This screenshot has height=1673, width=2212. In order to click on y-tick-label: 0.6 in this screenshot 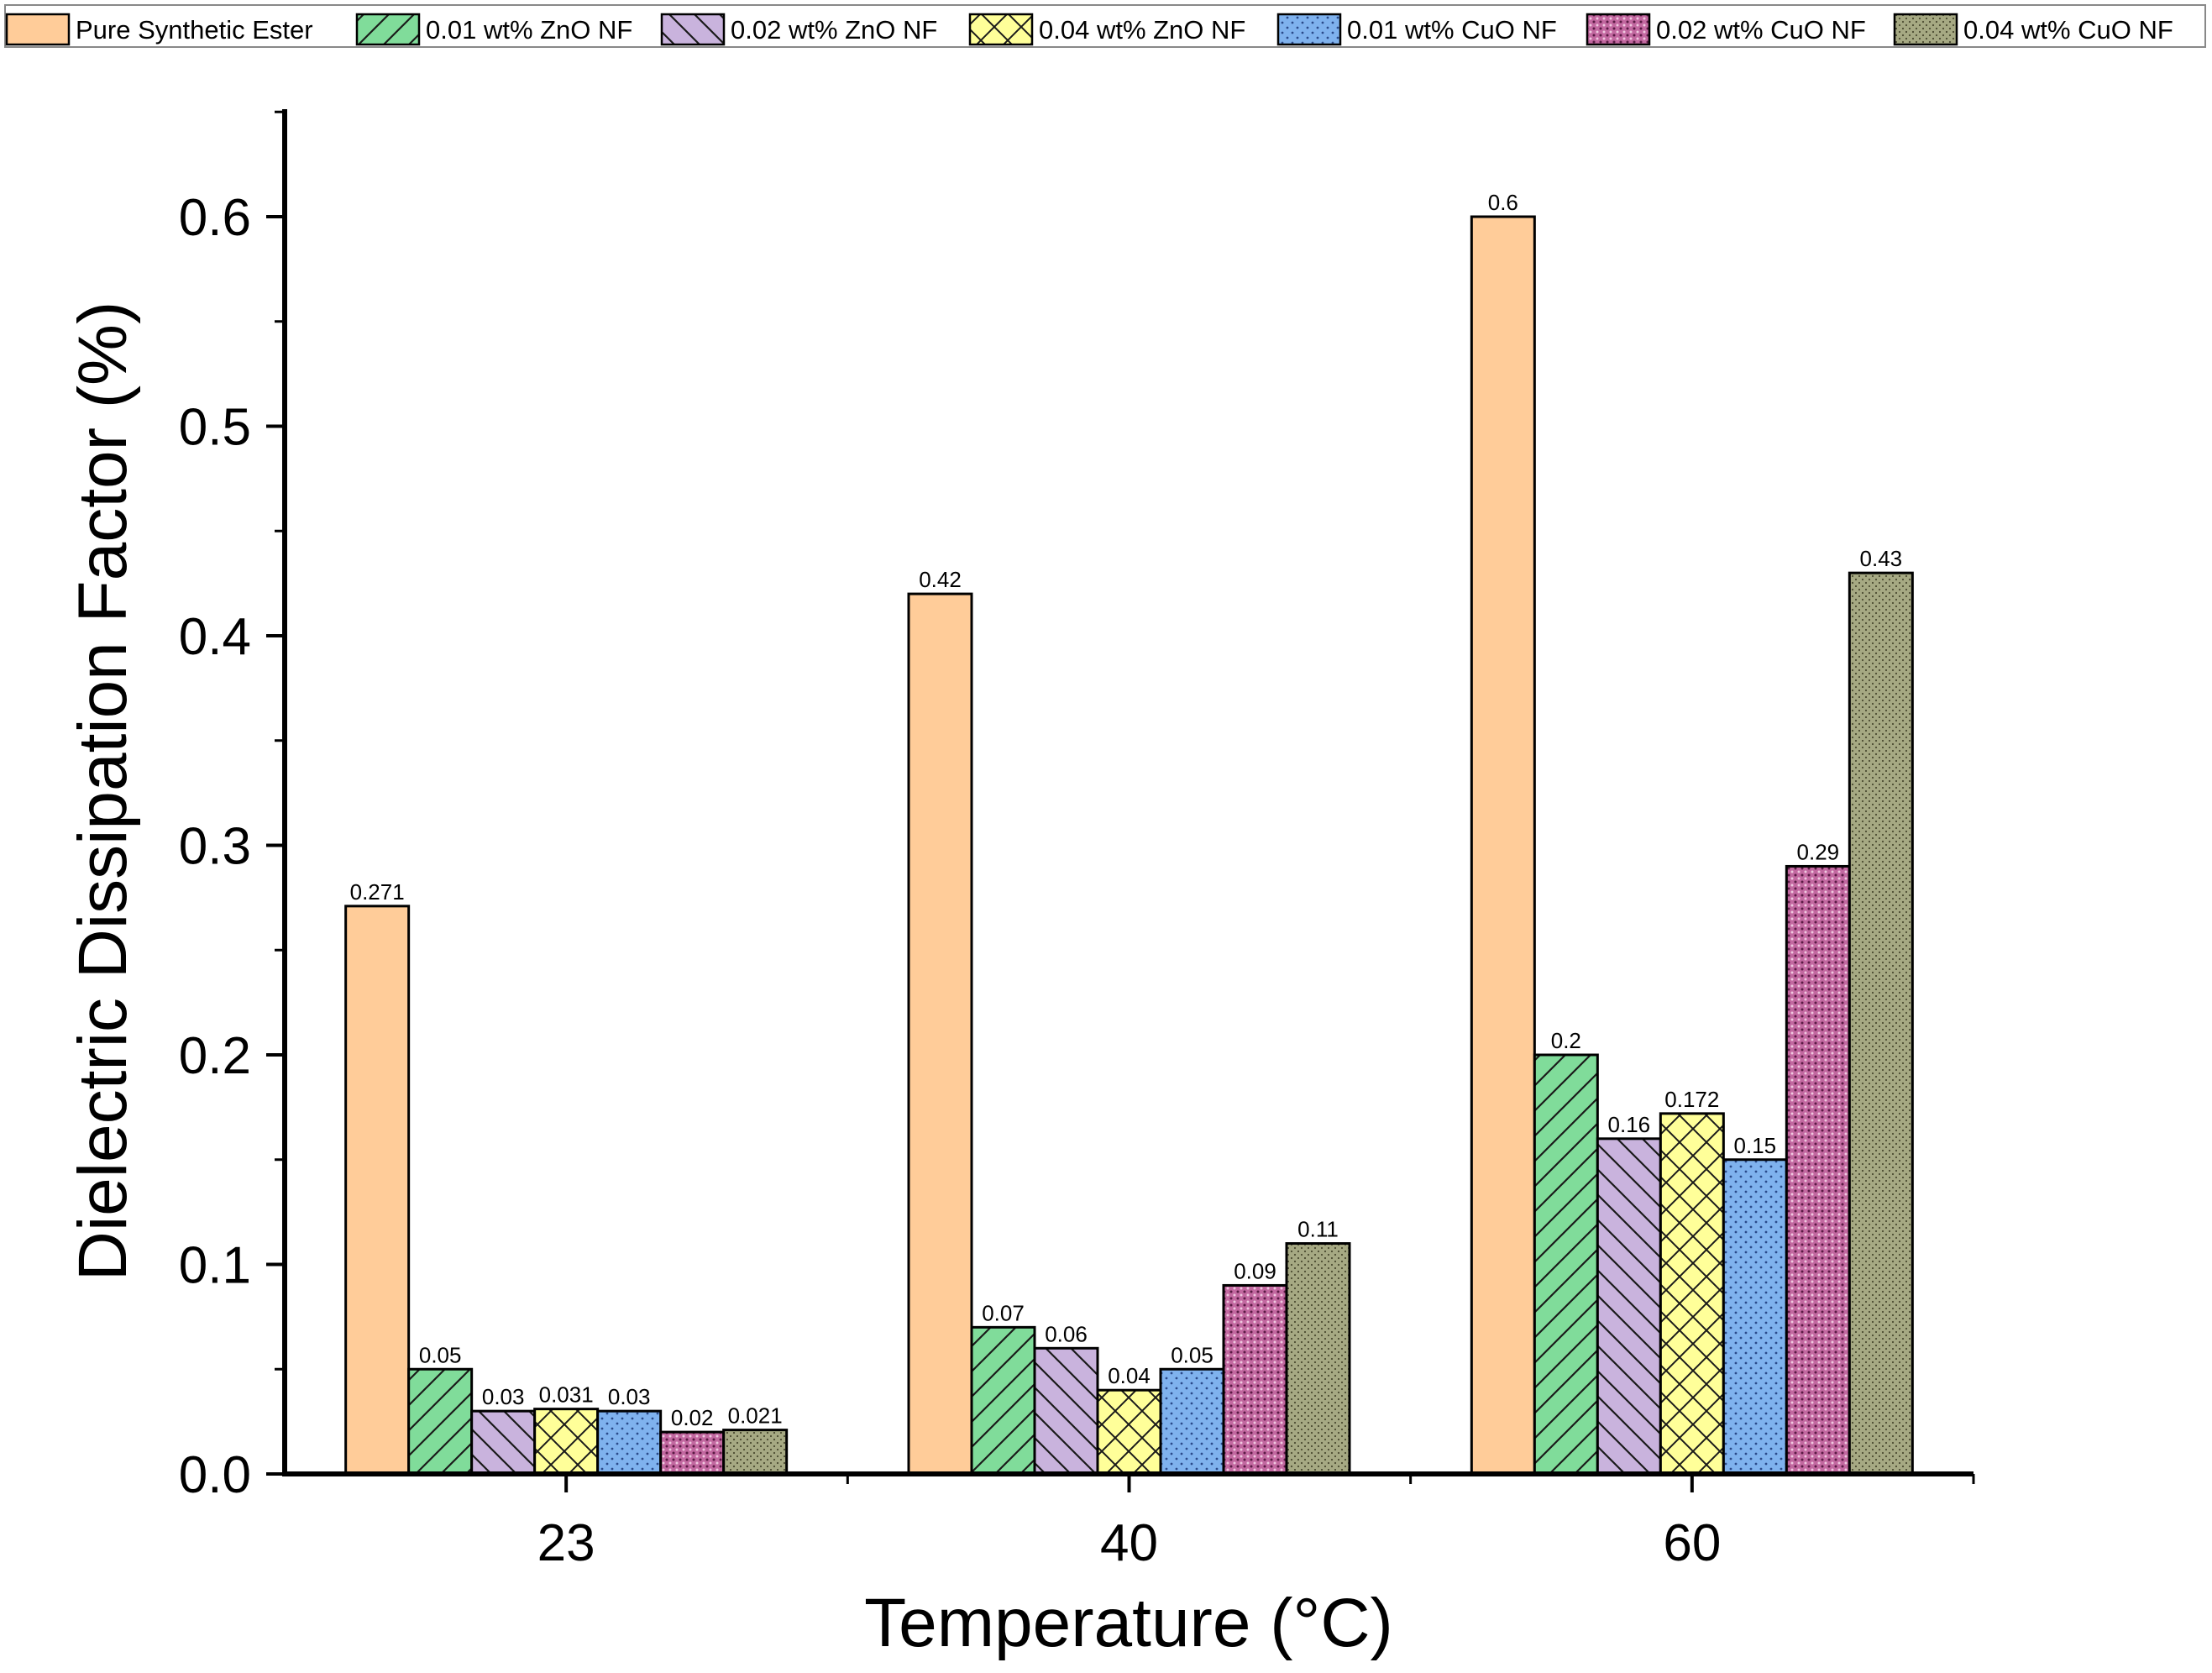, I will do `click(215, 218)`.